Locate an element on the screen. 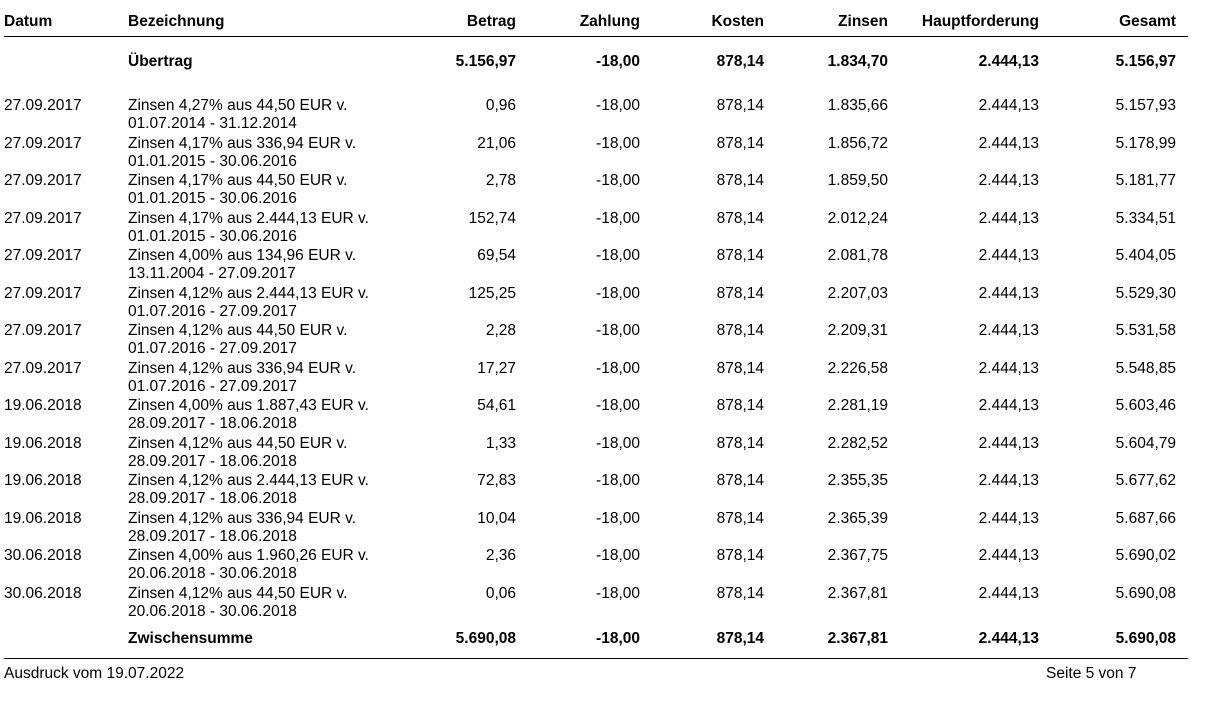 This screenshot has width=1217, height=709. cell-gesamt: 5.531,58 is located at coordinates (1145, 330).